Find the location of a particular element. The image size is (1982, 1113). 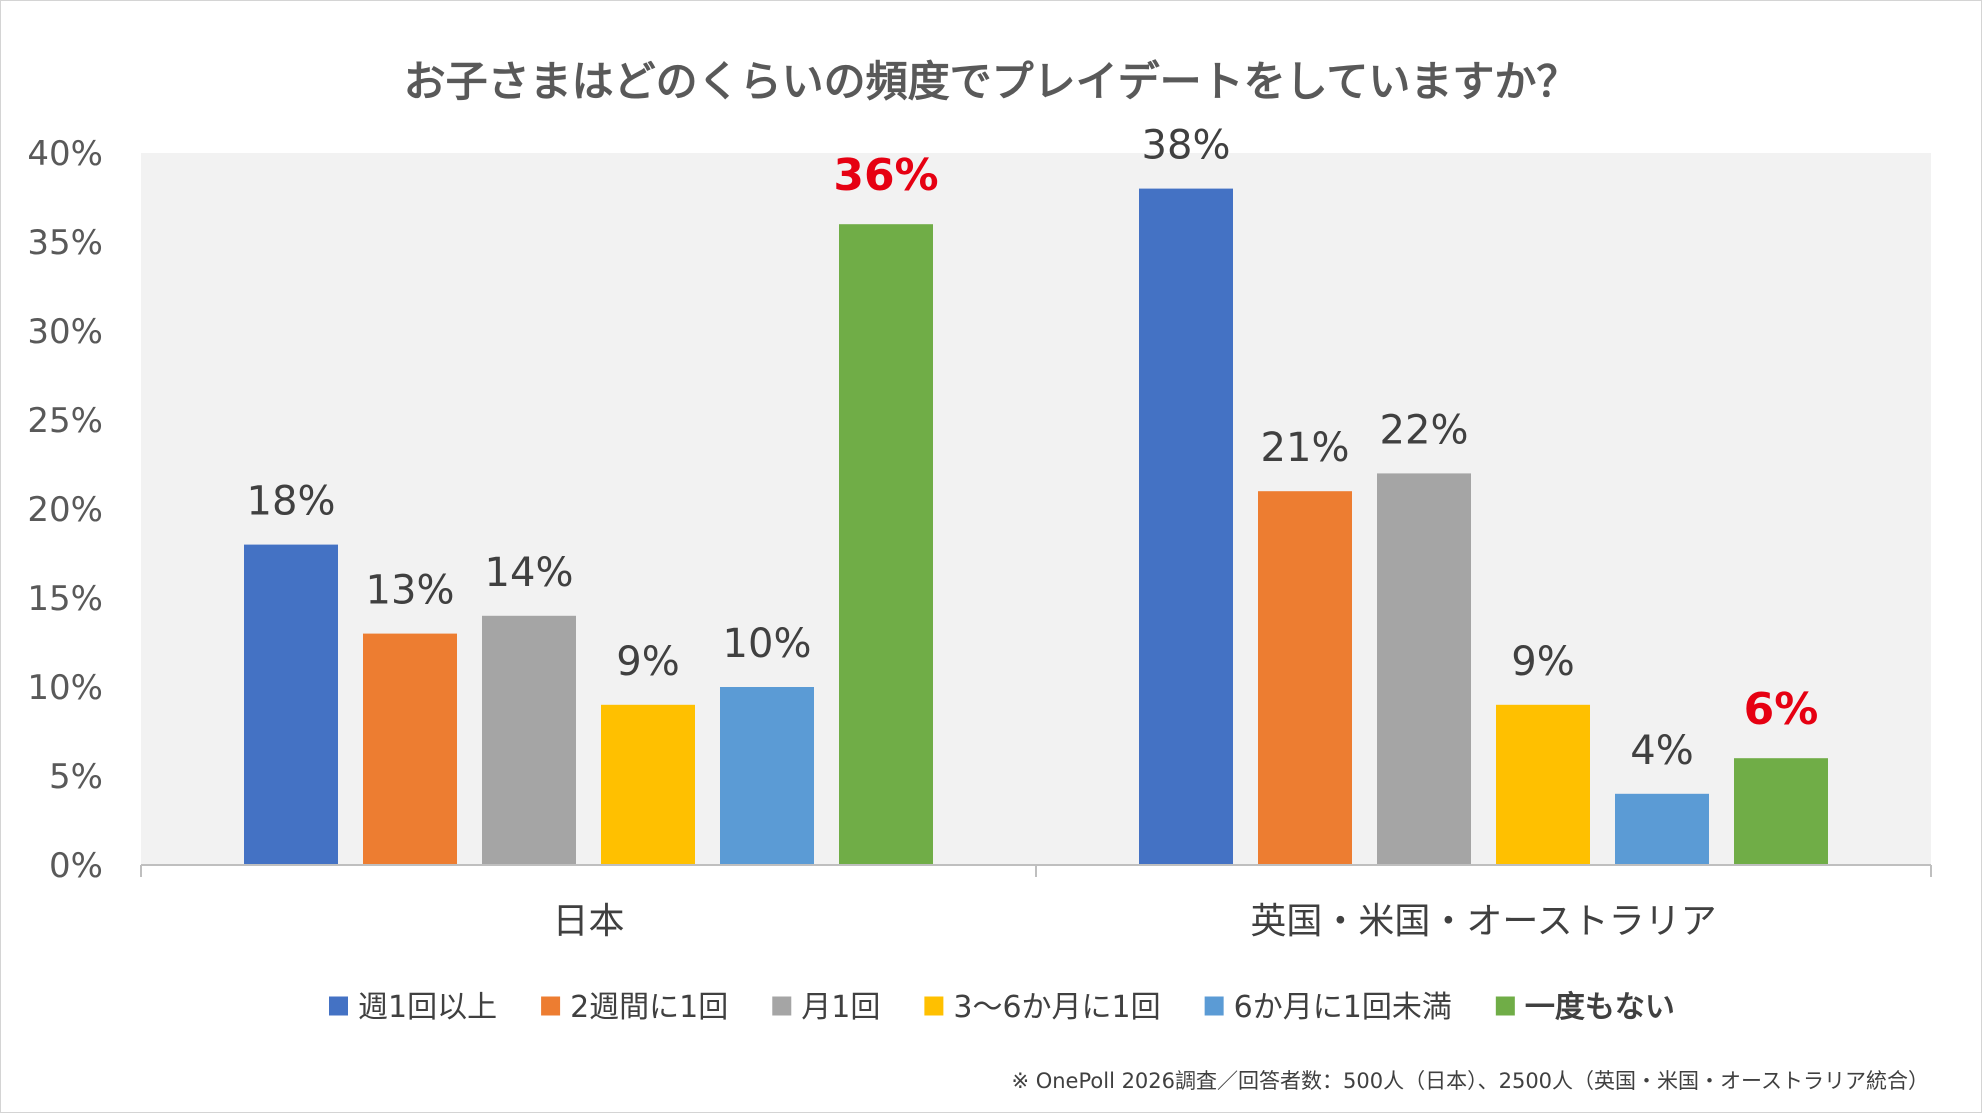

data-label: 6% is located at coordinates (1781, 709).